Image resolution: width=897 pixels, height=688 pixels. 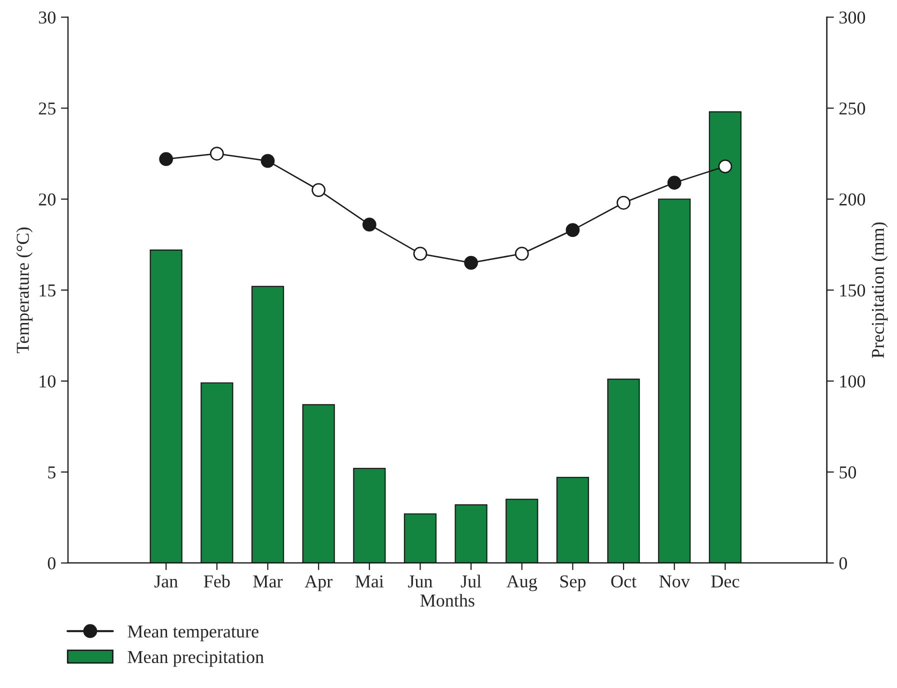 What do you see at coordinates (725, 582) in the screenshot?
I see `x-tick-label: Dec` at bounding box center [725, 582].